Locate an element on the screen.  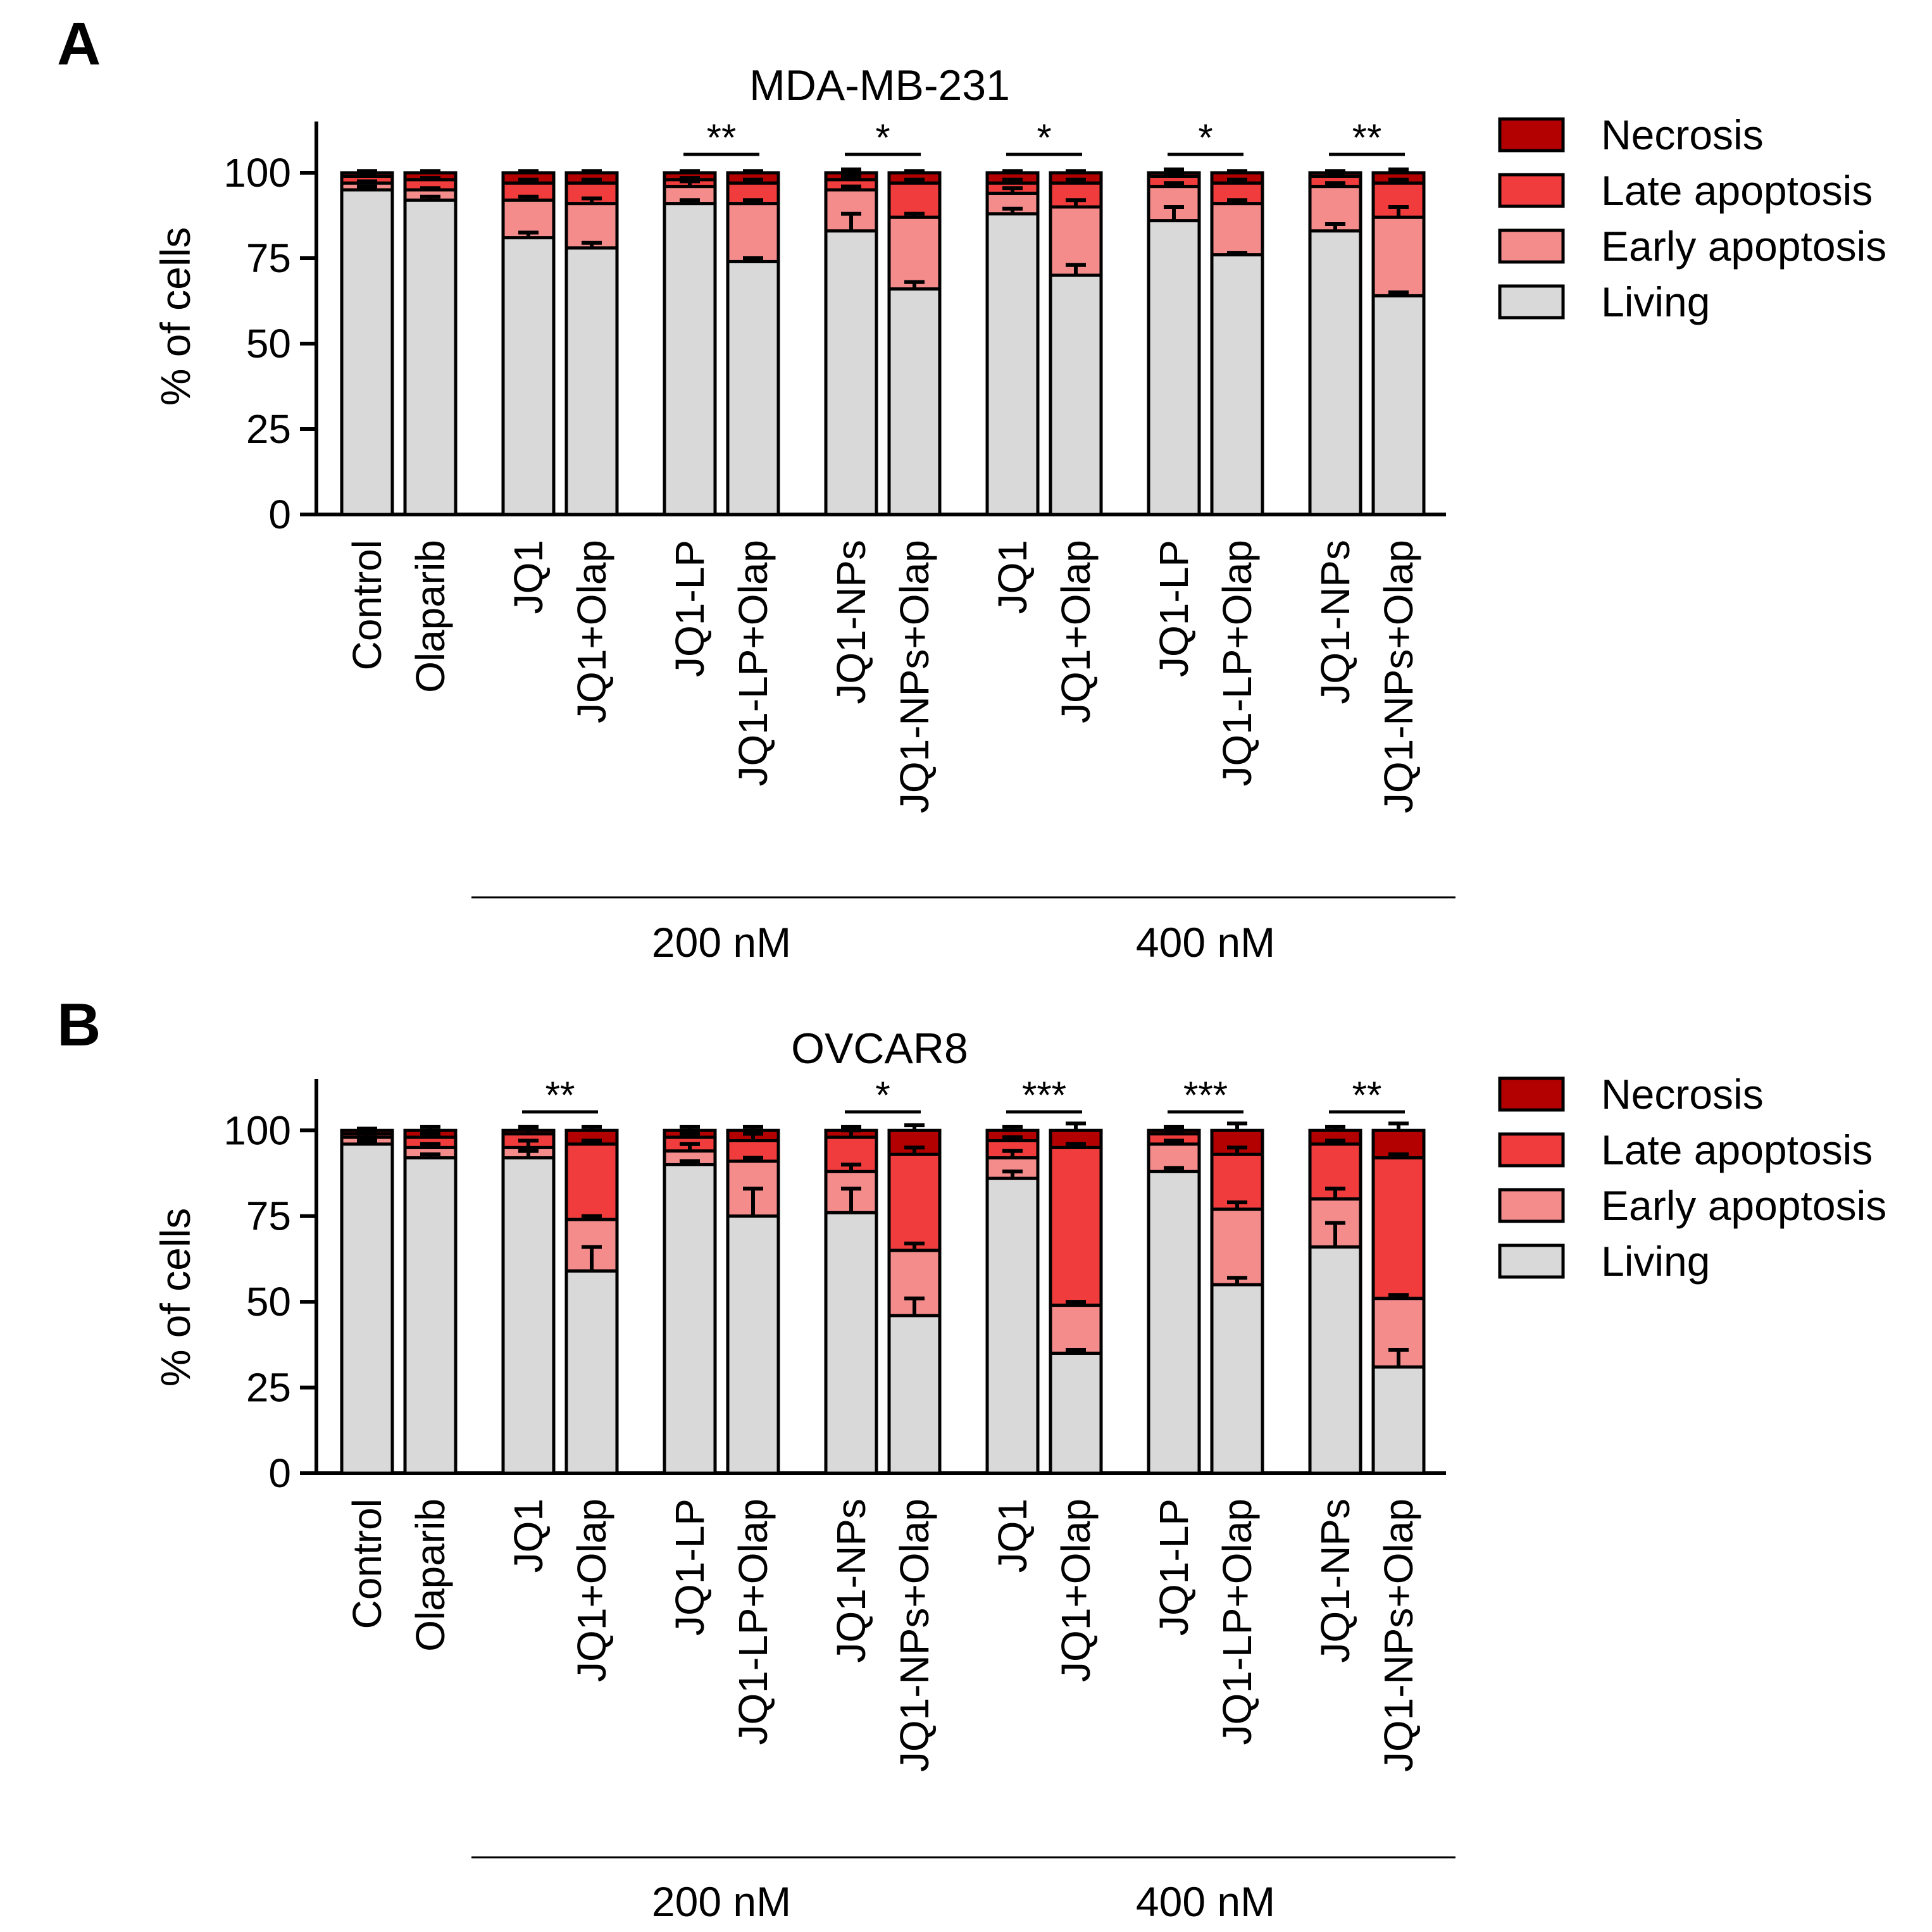
legend-item: Living is located at coordinates (1604, 1261).